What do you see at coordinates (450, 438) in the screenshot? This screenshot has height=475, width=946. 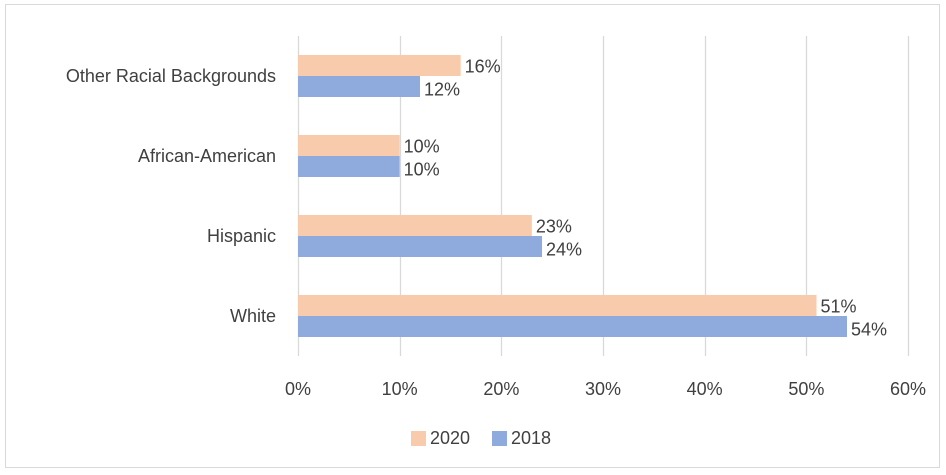 I see `legend-label-2020: 2020` at bounding box center [450, 438].